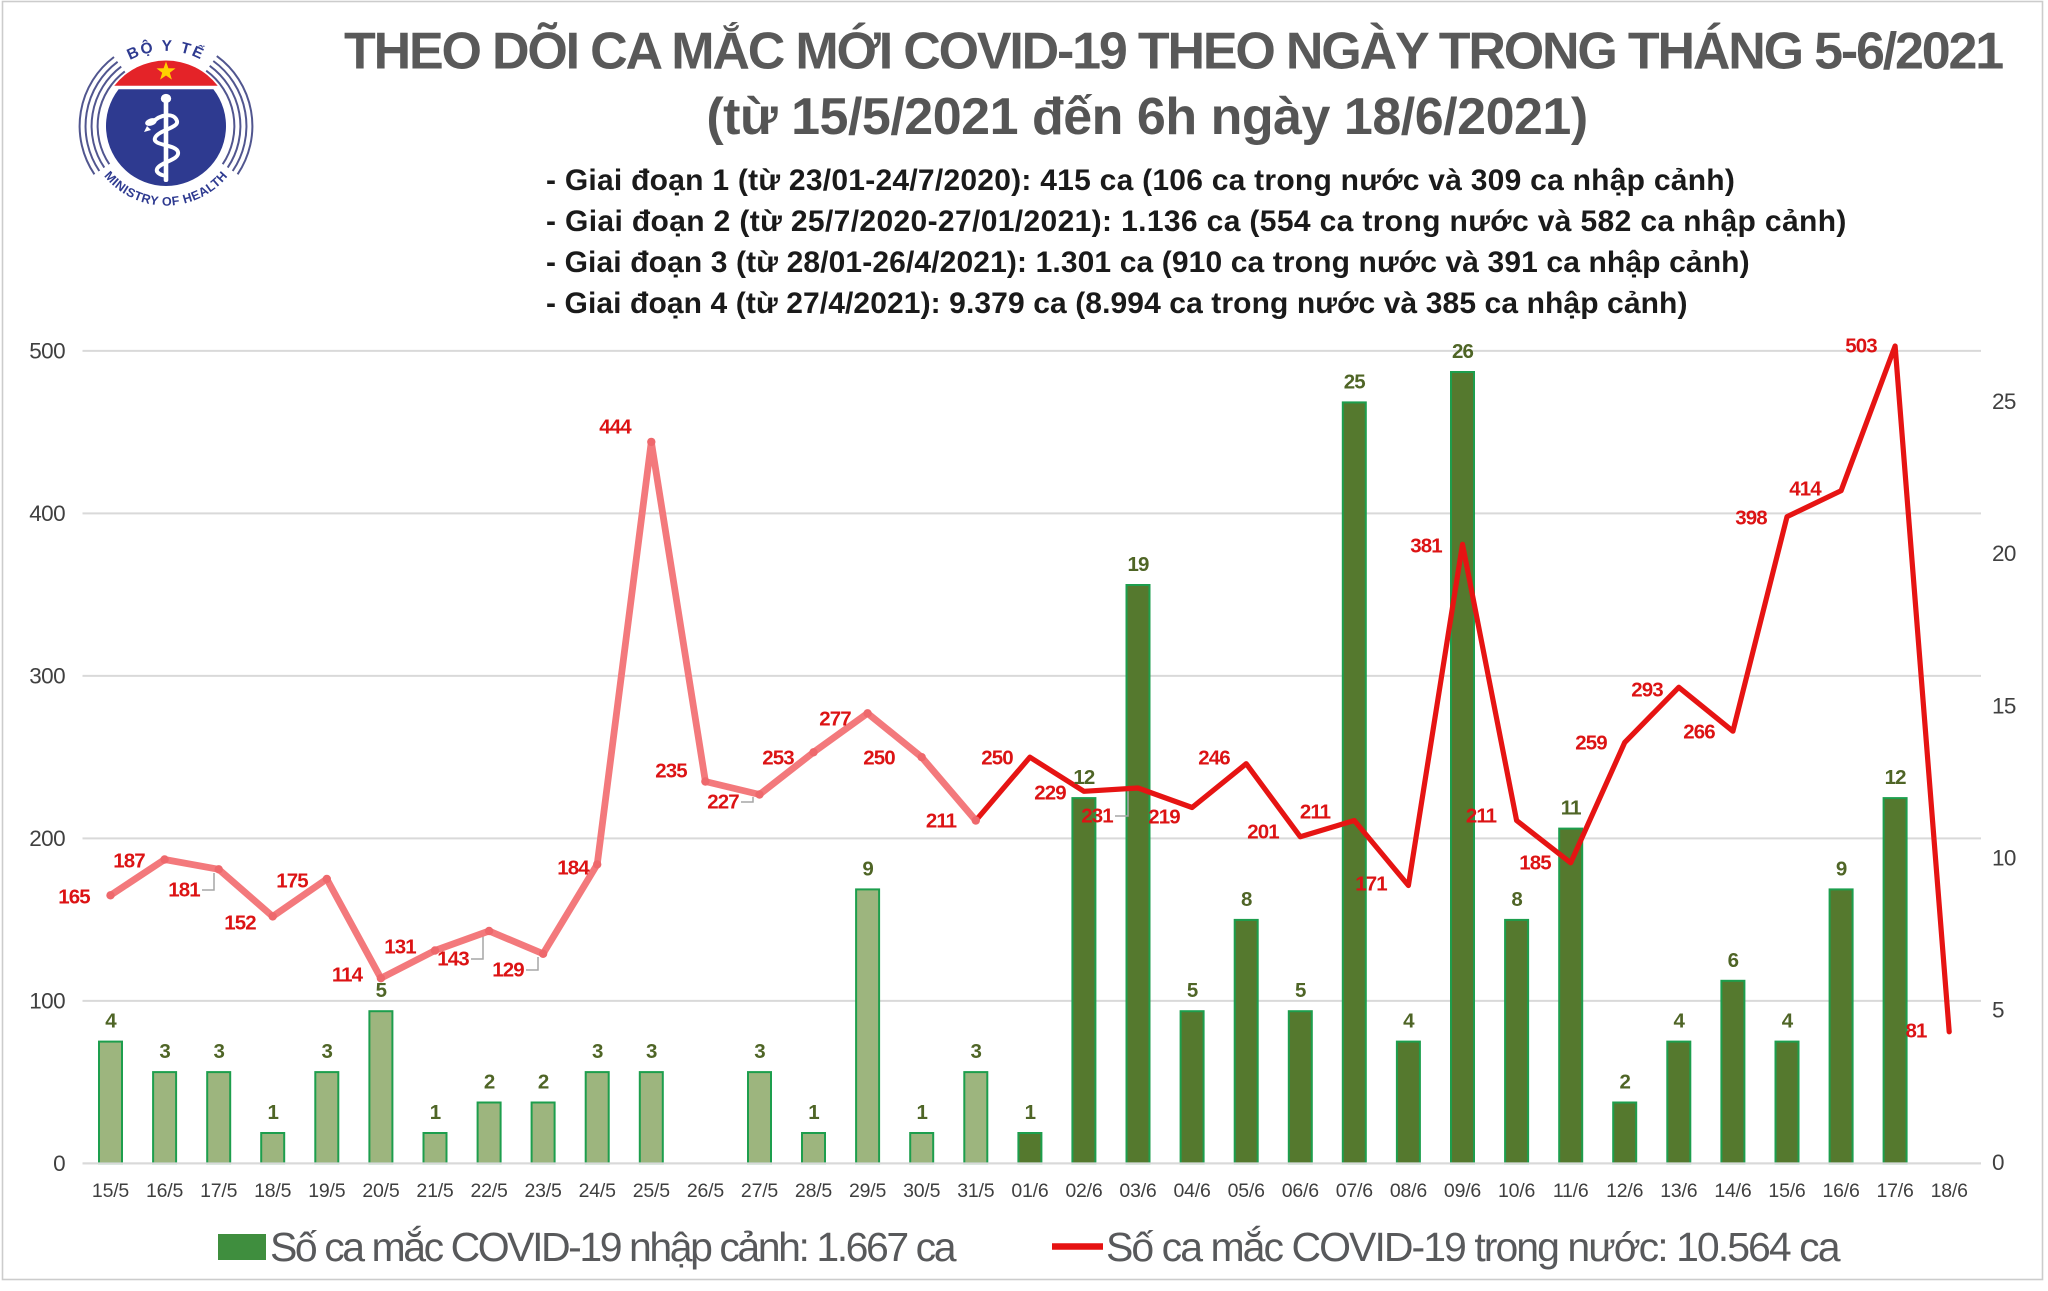 This screenshot has height=1291, width=2048. I want to click on svg-text: 18/6, so click(1949, 1191).